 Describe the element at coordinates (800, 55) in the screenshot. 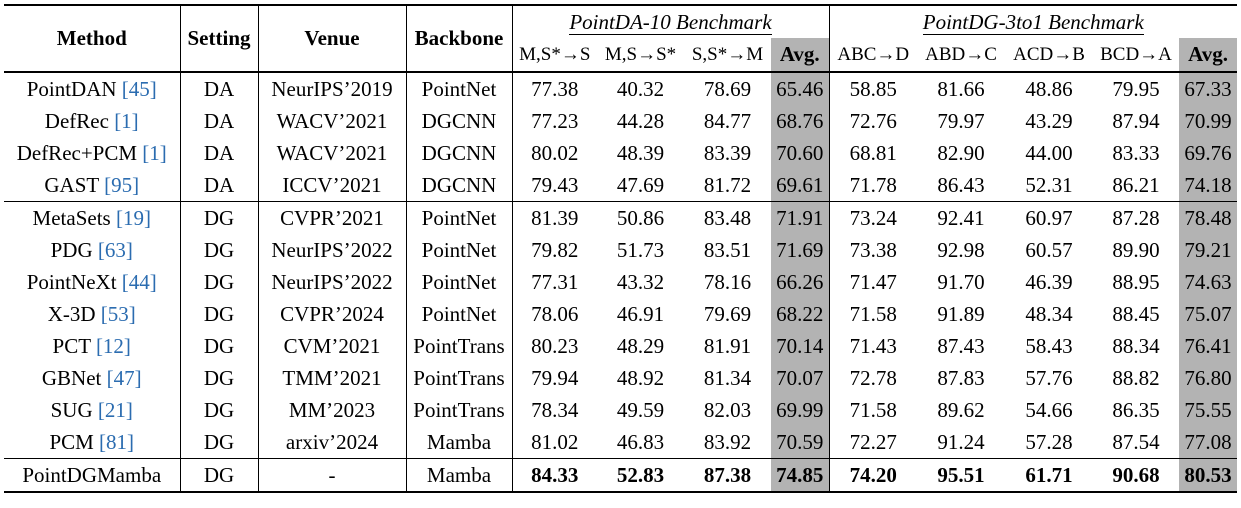

I see `subheader-avg-1: Avg.` at that location.